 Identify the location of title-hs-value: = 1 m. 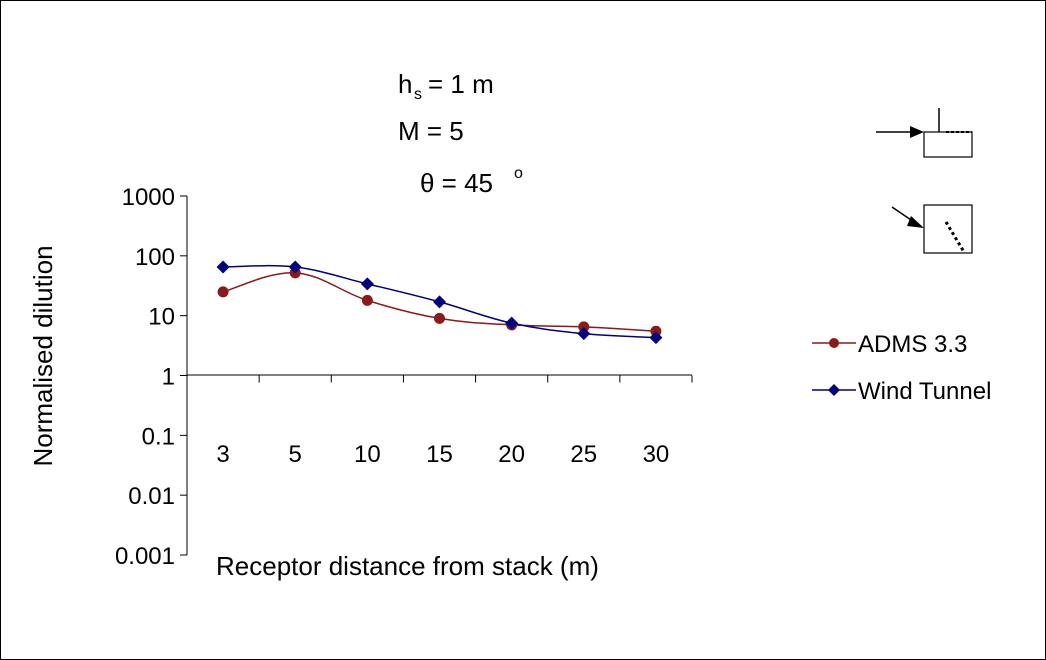
(461, 84).